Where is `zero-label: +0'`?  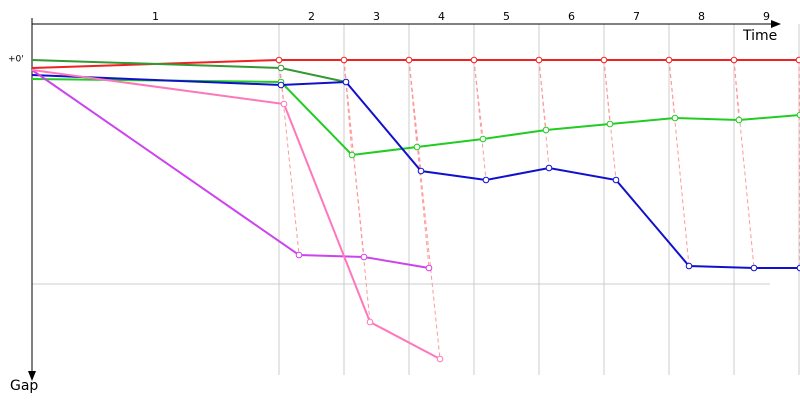 zero-label: +0' is located at coordinates (16, 60).